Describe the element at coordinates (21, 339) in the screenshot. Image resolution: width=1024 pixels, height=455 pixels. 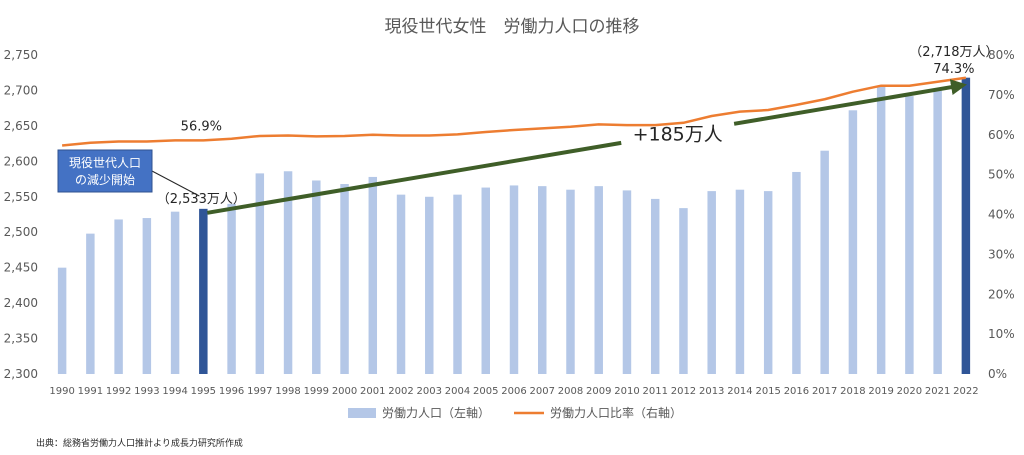
I see `y-left-tick: 2,350` at that location.